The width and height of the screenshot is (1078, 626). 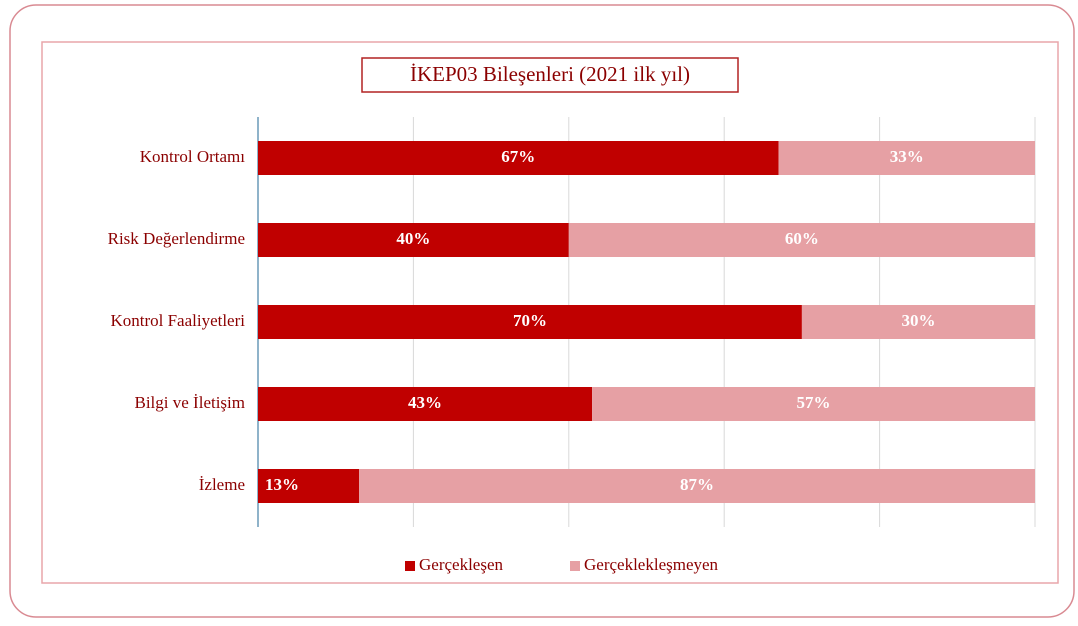 I want to click on category-label: Kontrol Faaliyetleri, so click(x=177, y=320).